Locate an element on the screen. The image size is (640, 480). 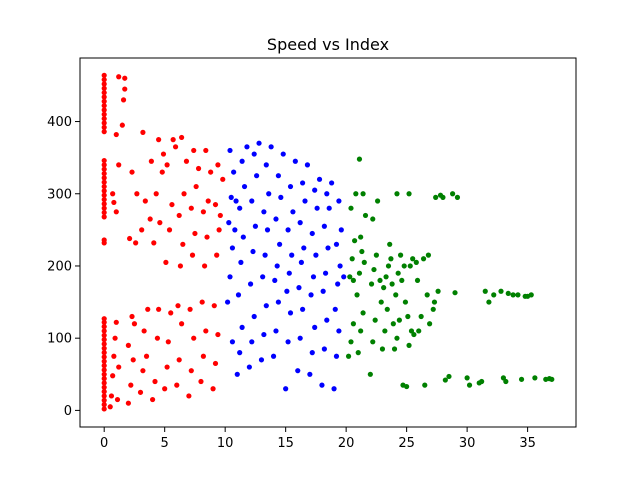
x-tick-label-1: 5 is located at coordinates (165, 443).